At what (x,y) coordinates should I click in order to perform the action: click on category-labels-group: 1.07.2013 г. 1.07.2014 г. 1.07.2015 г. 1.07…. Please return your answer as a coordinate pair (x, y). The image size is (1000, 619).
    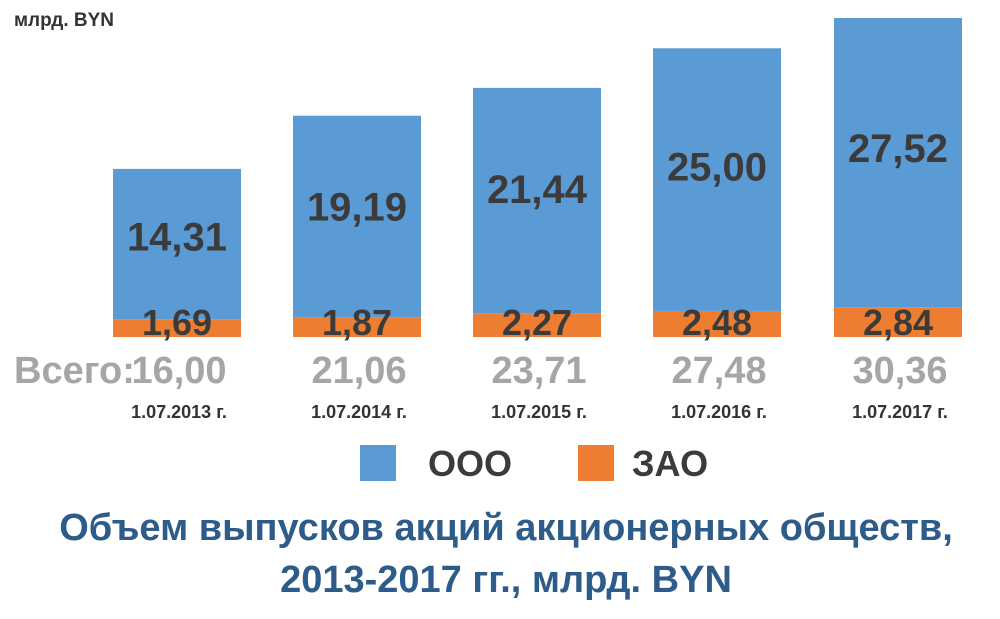
    Looking at the image, I should click on (539, 412).